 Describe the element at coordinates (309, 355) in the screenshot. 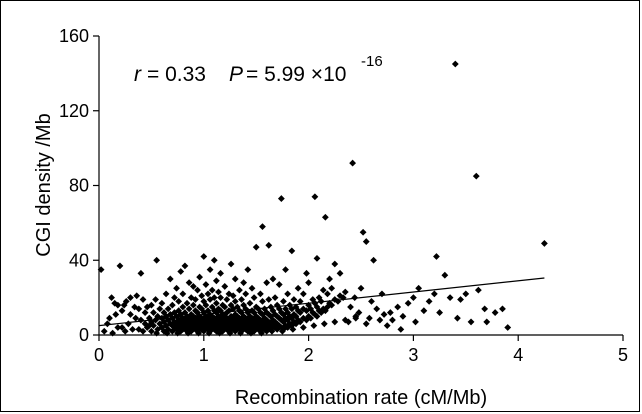

I see `x-tick-label: 2` at that location.